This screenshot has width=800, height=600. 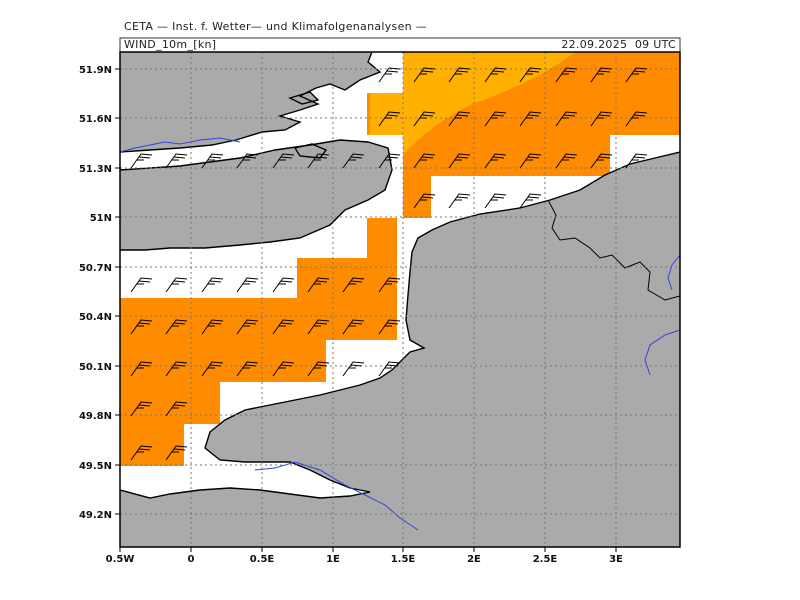 What do you see at coordinates (95, 367) in the screenshot?
I see `y-tick-label: 50.1N` at bounding box center [95, 367].